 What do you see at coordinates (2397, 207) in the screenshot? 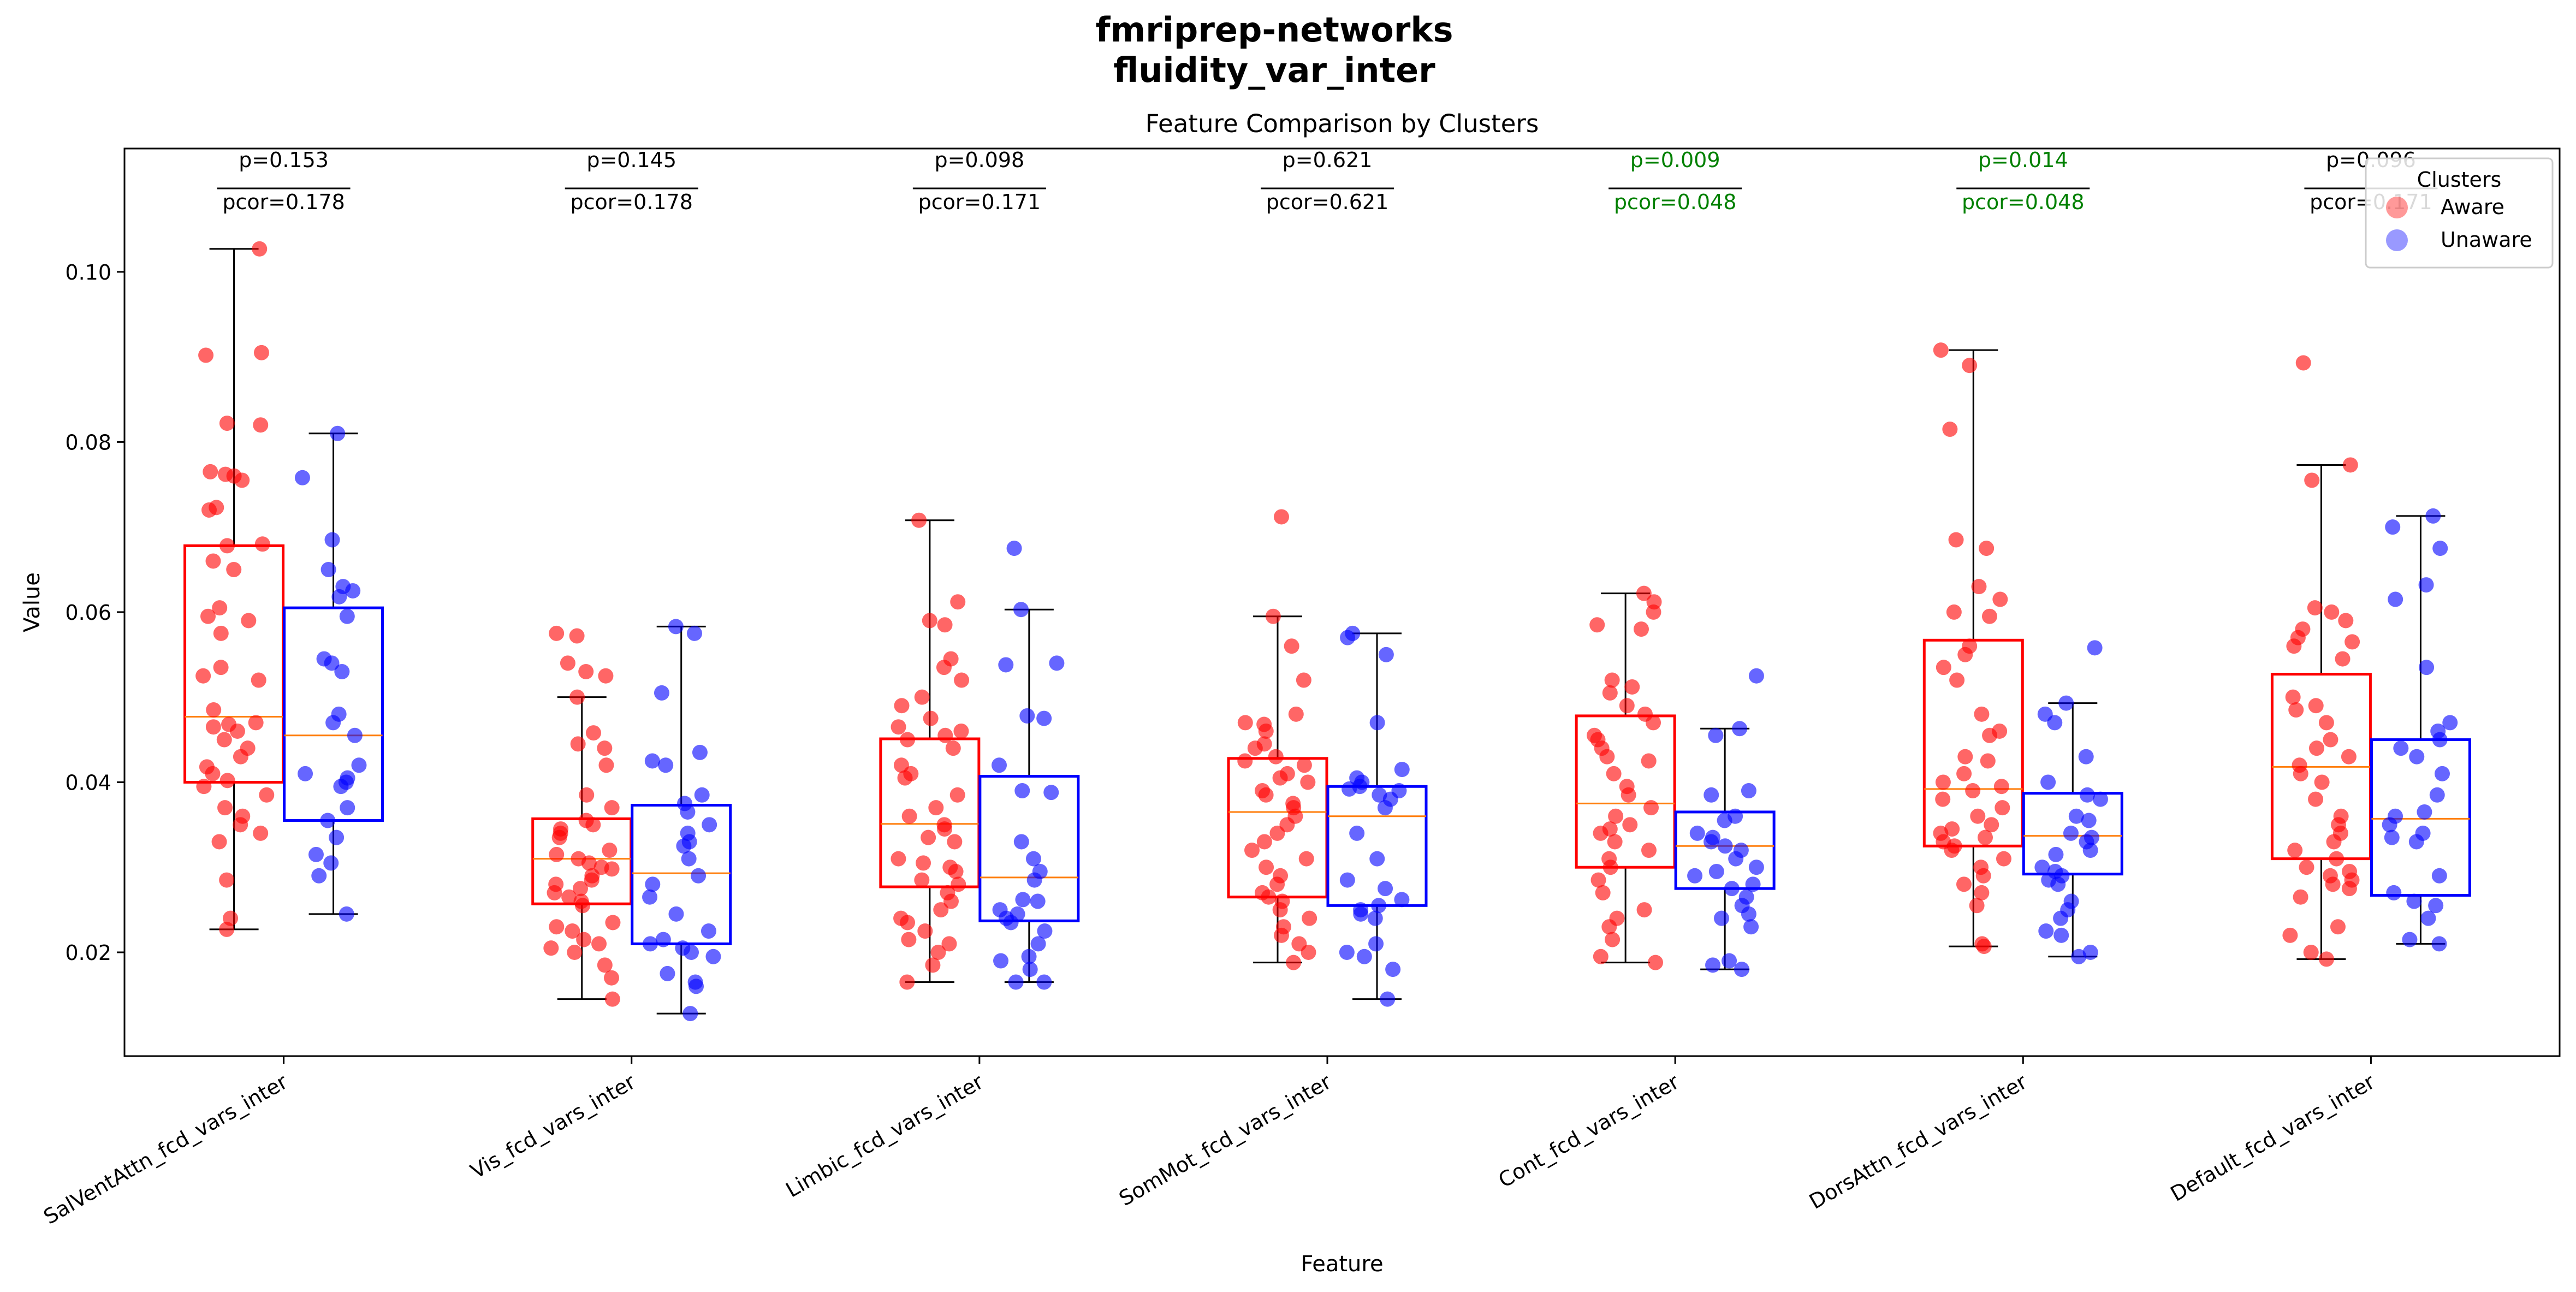
I see `legend-marker-aware` at bounding box center [2397, 207].